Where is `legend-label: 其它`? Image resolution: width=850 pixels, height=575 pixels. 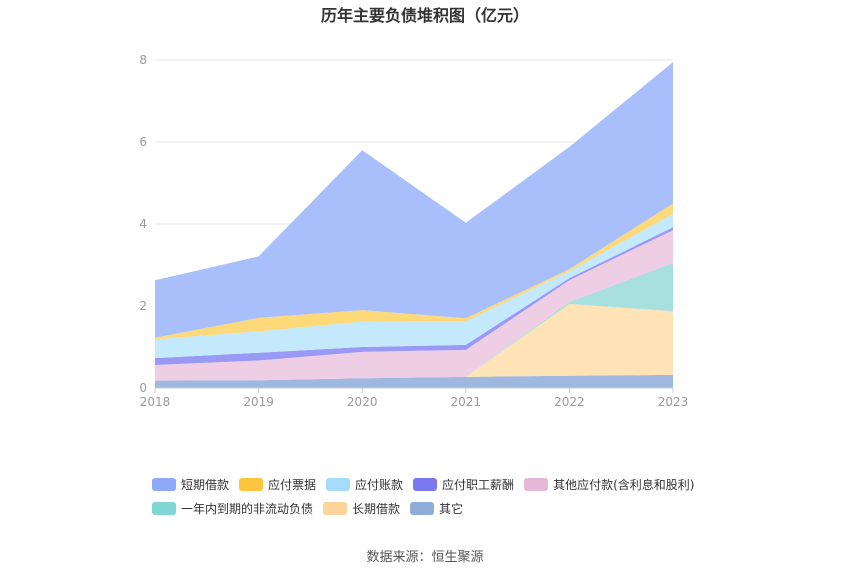 legend-label: 其它 is located at coordinates (451, 508).